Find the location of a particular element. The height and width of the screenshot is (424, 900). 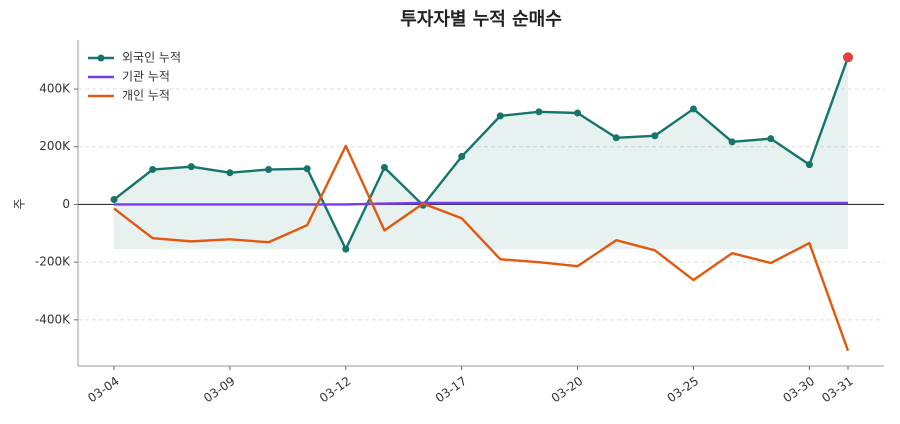

x-tick-label: 03-30 is located at coordinates (798, 389).